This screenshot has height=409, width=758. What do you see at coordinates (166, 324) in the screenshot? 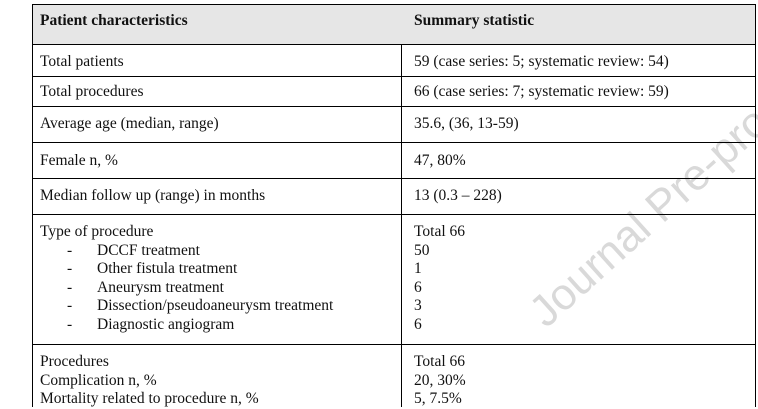
I see `procedure-type-item-label: Diagnostic angiogram` at bounding box center [166, 324].